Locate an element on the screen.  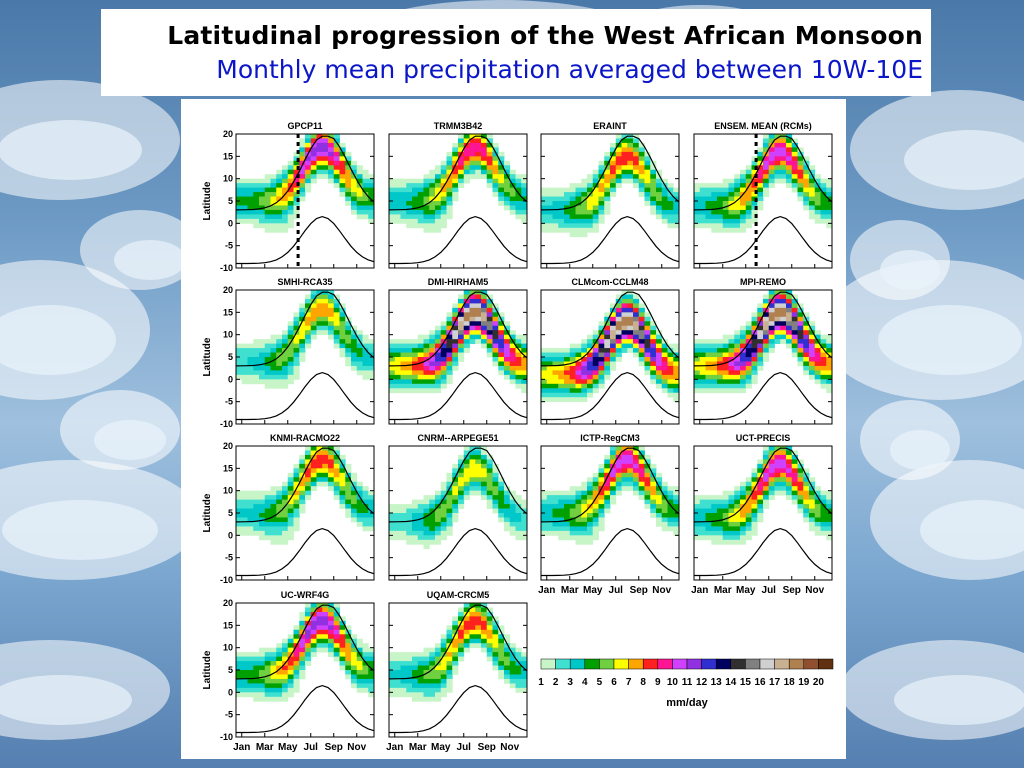
y-tick-label: -5 is located at coordinates (229, 246).